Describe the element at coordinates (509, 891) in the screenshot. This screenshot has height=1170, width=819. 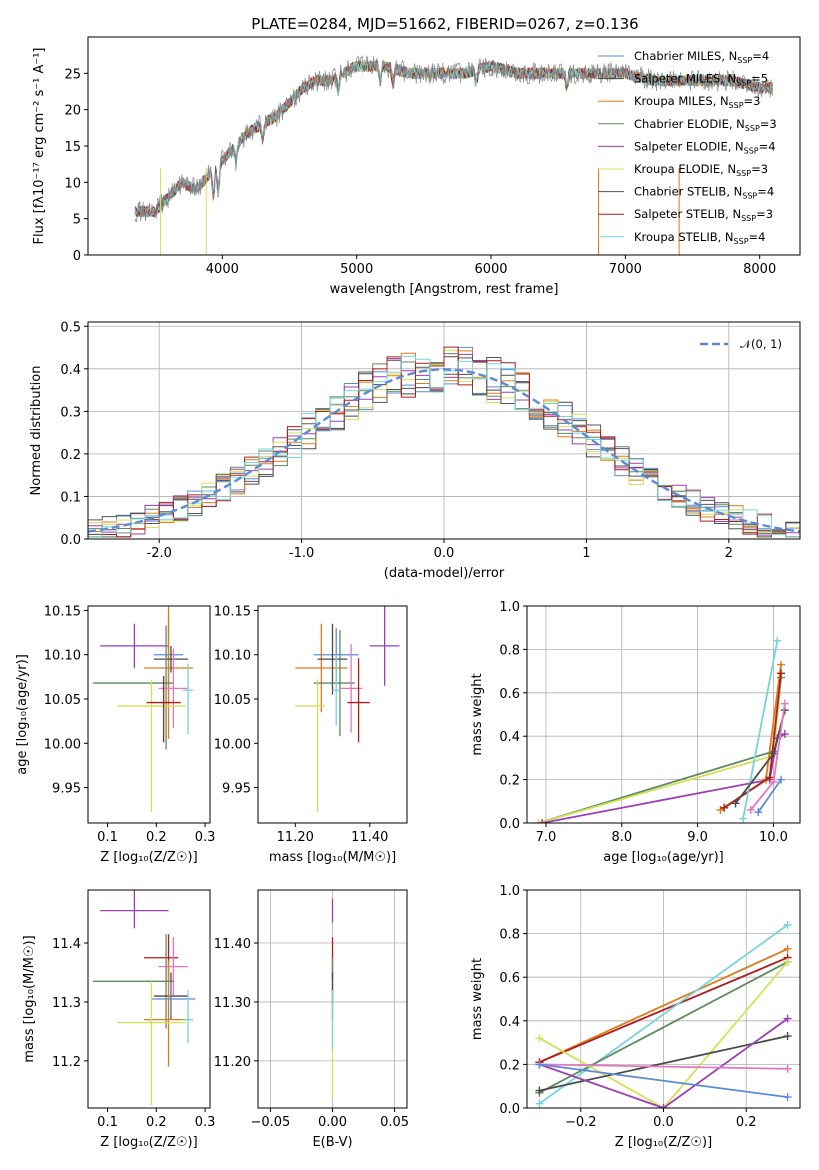
I see `ytick-label-5: 1.0` at that location.